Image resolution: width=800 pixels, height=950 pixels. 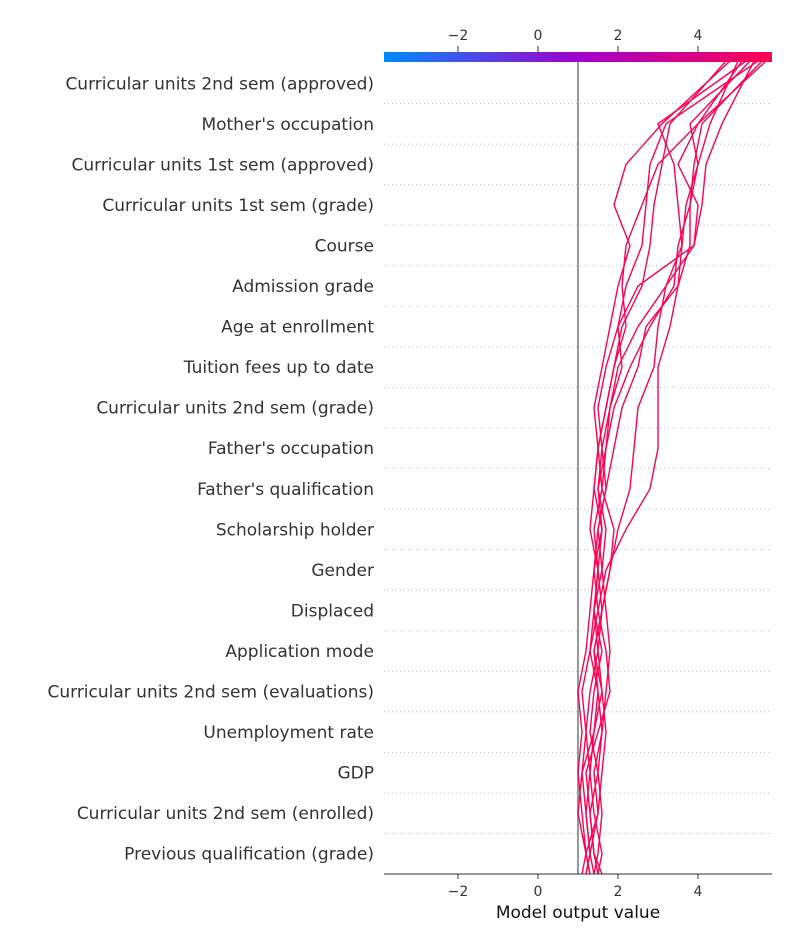 What do you see at coordinates (618, 892) in the screenshot?
I see `x-tick-label: 2` at bounding box center [618, 892].